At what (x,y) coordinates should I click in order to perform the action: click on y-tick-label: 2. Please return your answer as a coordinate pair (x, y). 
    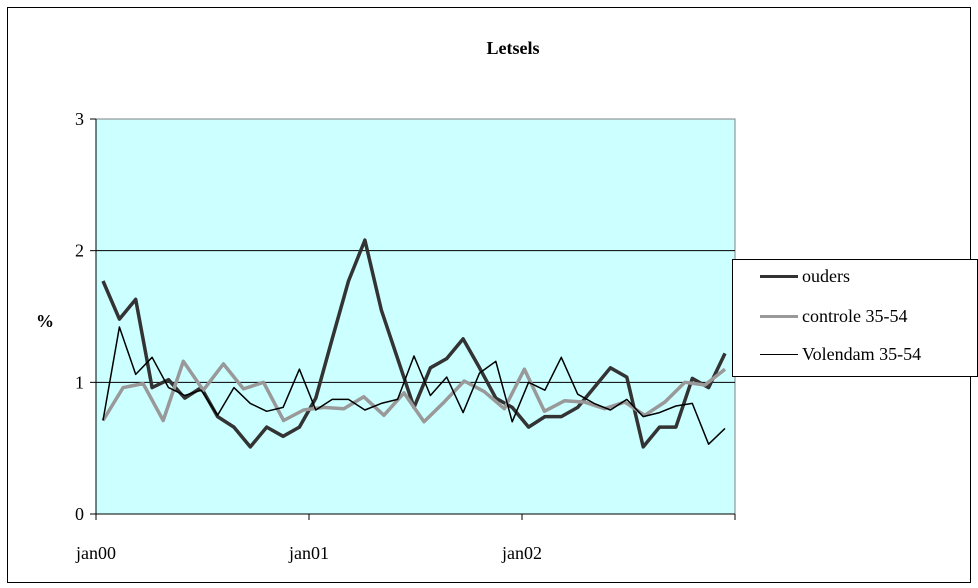
    Looking at the image, I should click on (79, 251).